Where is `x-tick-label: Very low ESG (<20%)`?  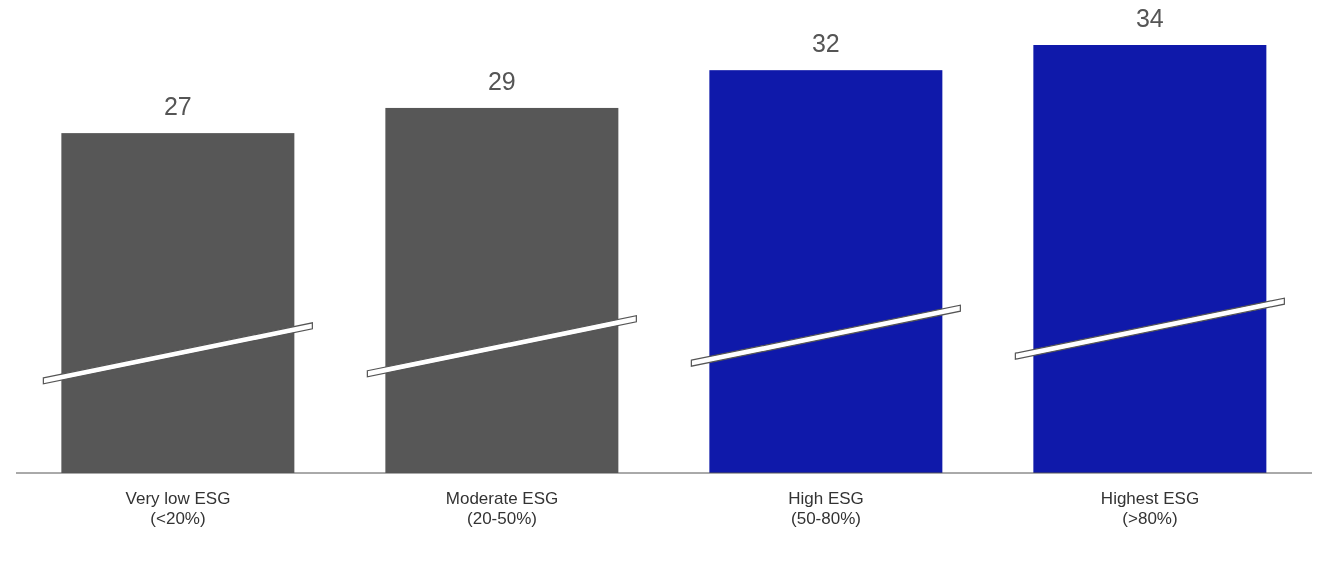
x-tick-label: Very low ESG (<20%) is located at coordinates (178, 508).